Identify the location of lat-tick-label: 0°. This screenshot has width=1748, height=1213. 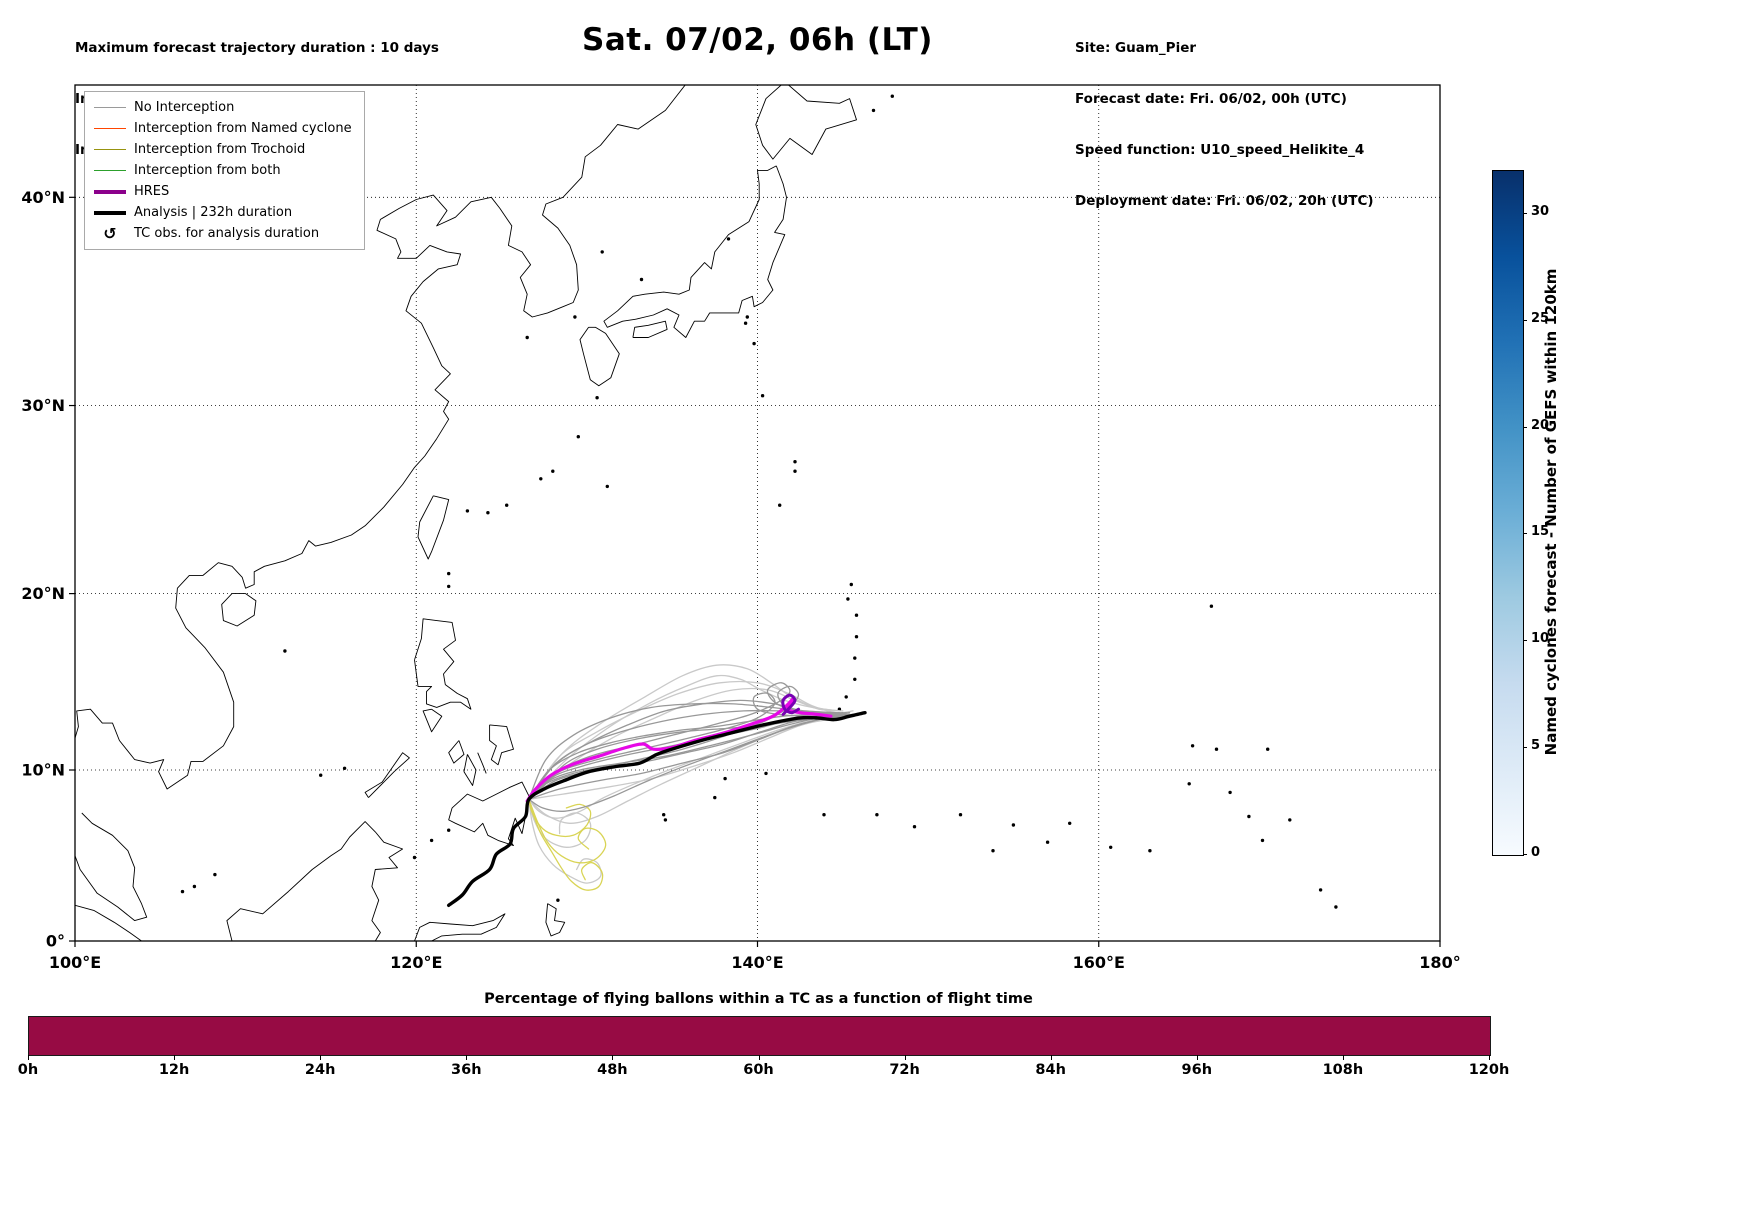
(55, 941).